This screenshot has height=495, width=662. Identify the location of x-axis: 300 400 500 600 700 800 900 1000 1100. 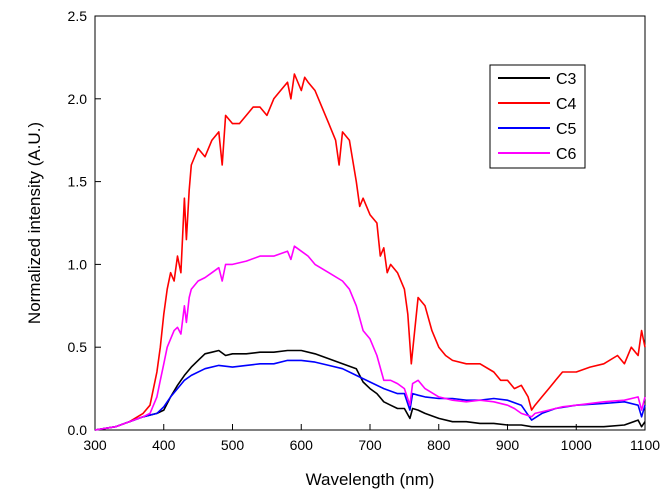
(371, 438).